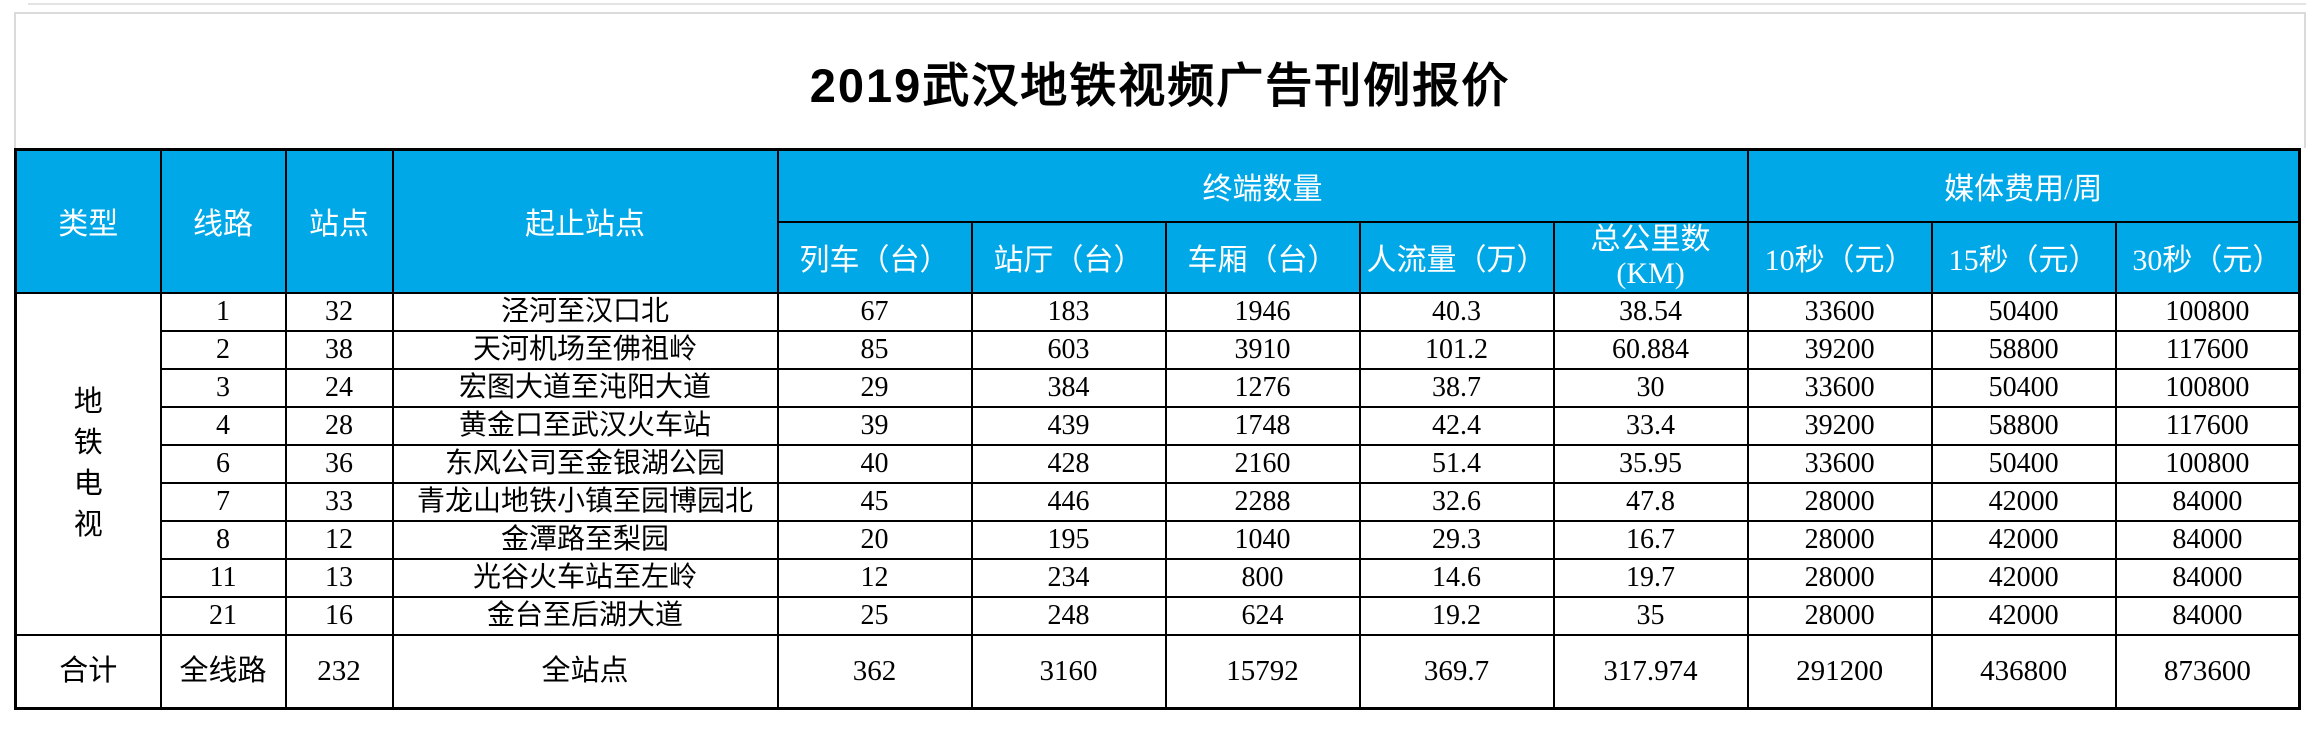 The image size is (2314, 734). I want to click on cell-route: 金潭路至梨园, so click(585, 539).